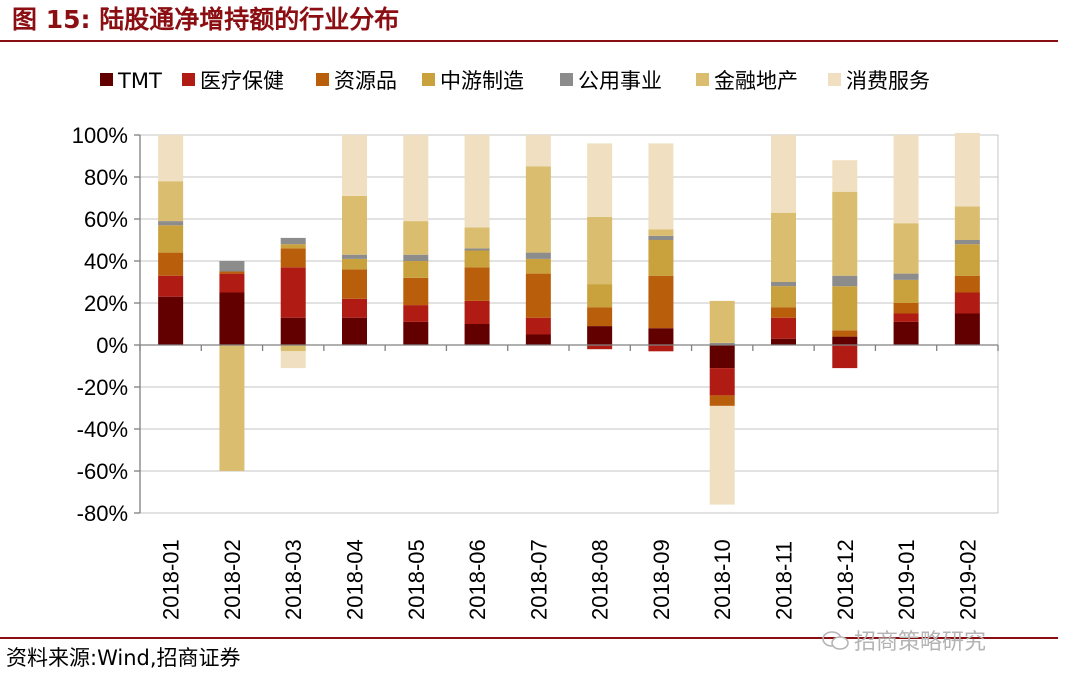 This screenshot has height=686, width=1080. What do you see at coordinates (293, 579) in the screenshot?
I see `x-tick-label: 2018-03` at bounding box center [293, 579].